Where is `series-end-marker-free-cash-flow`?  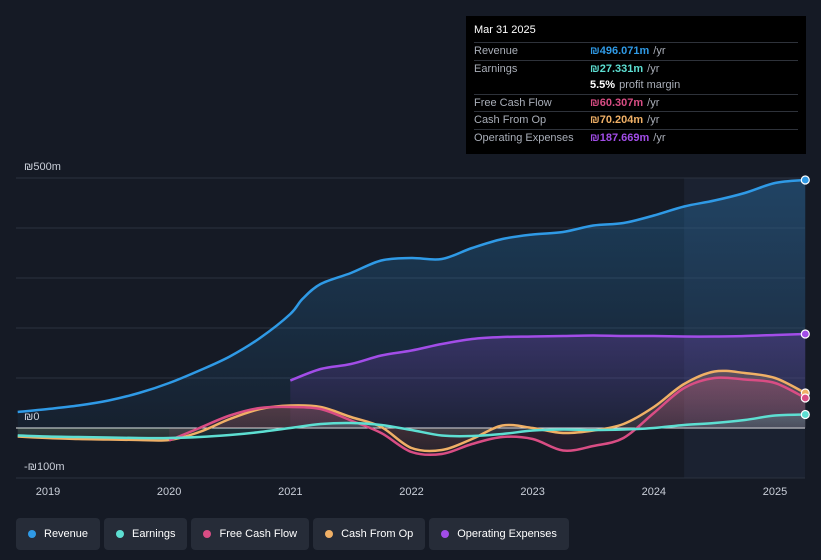 series-end-marker-free-cash-flow is located at coordinates (805, 398).